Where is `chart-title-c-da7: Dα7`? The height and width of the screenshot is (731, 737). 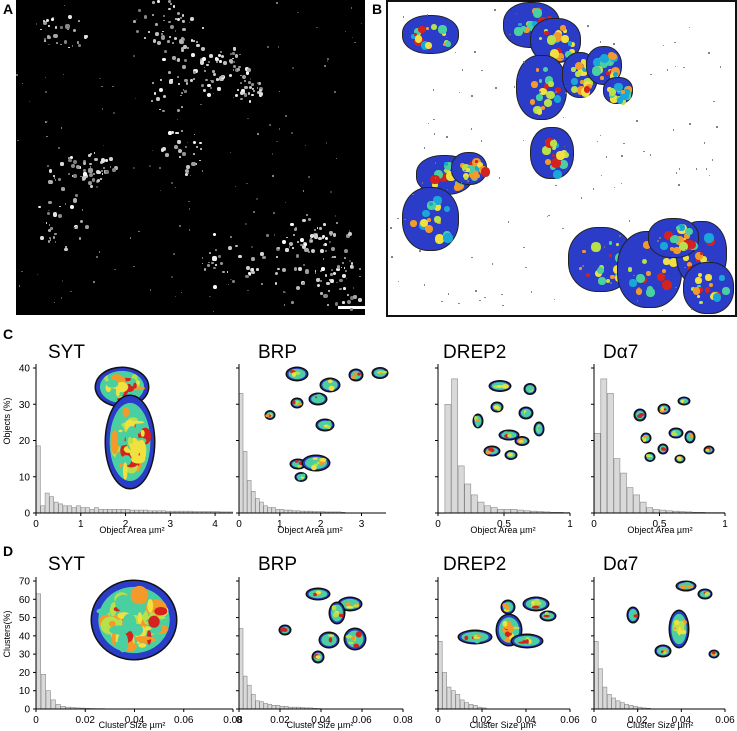 chart-title-c-da7: Dα7 is located at coordinates (620, 352).